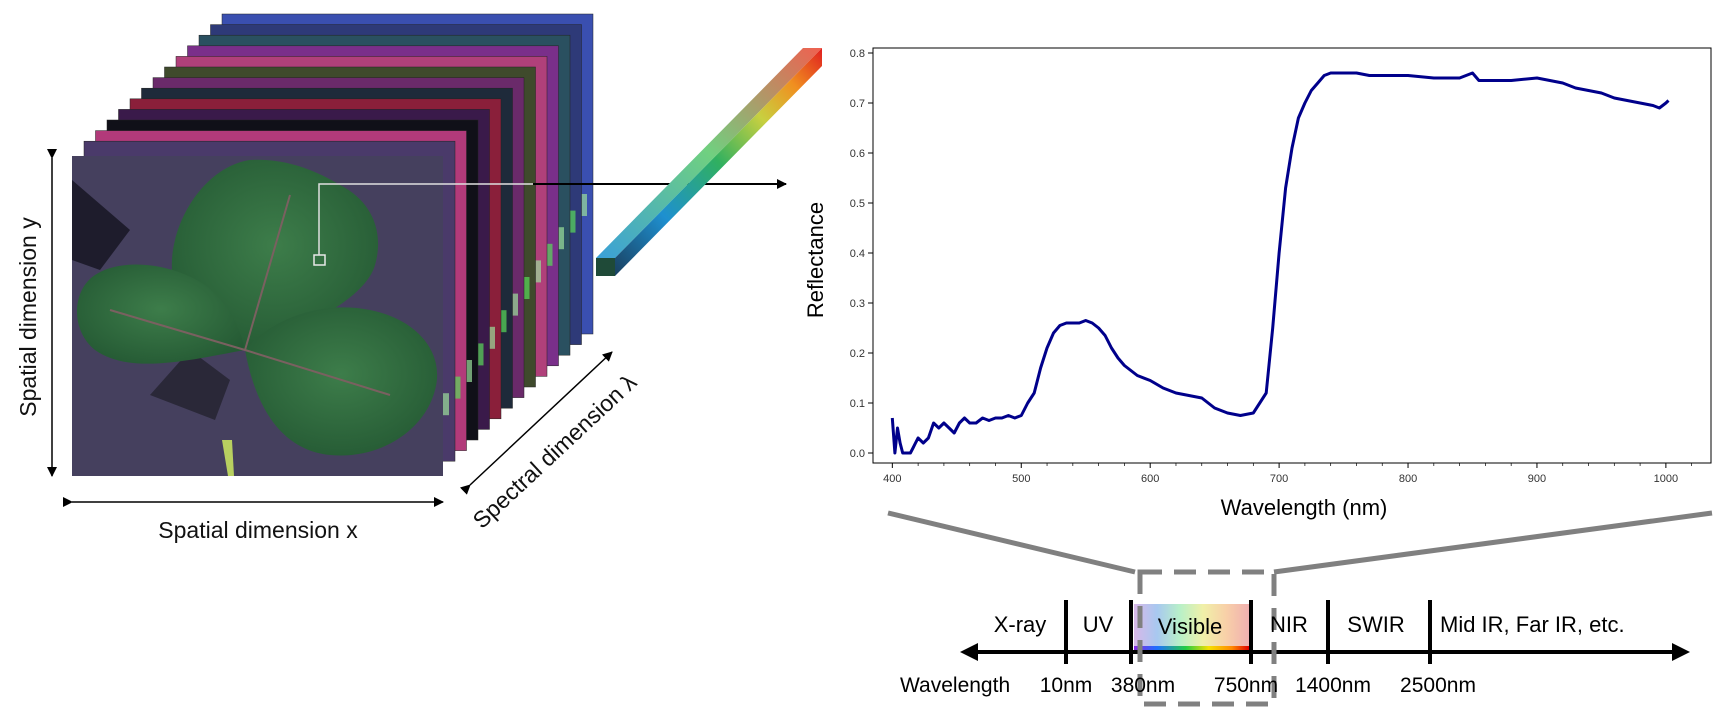 This screenshot has width=1717, height=720. What do you see at coordinates (1246, 685) in the screenshot?
I see `tick-750nm: 750nm` at bounding box center [1246, 685].